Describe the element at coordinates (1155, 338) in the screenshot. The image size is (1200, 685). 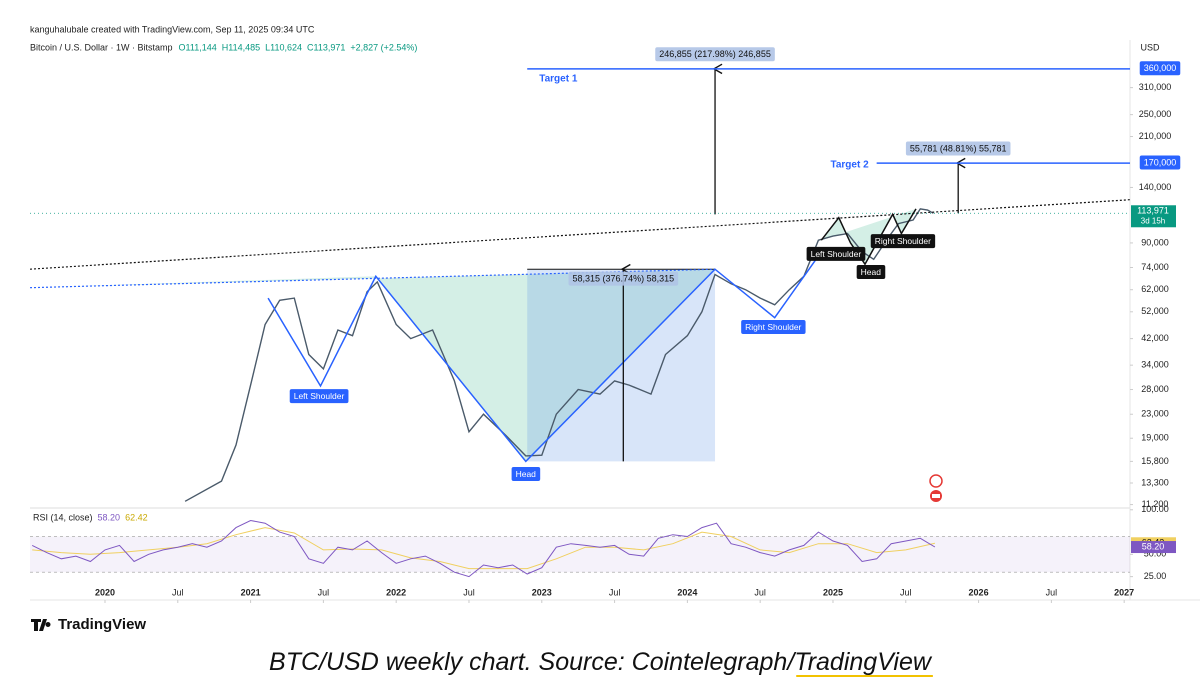
I see `y-tick-label: 42,000` at that location.